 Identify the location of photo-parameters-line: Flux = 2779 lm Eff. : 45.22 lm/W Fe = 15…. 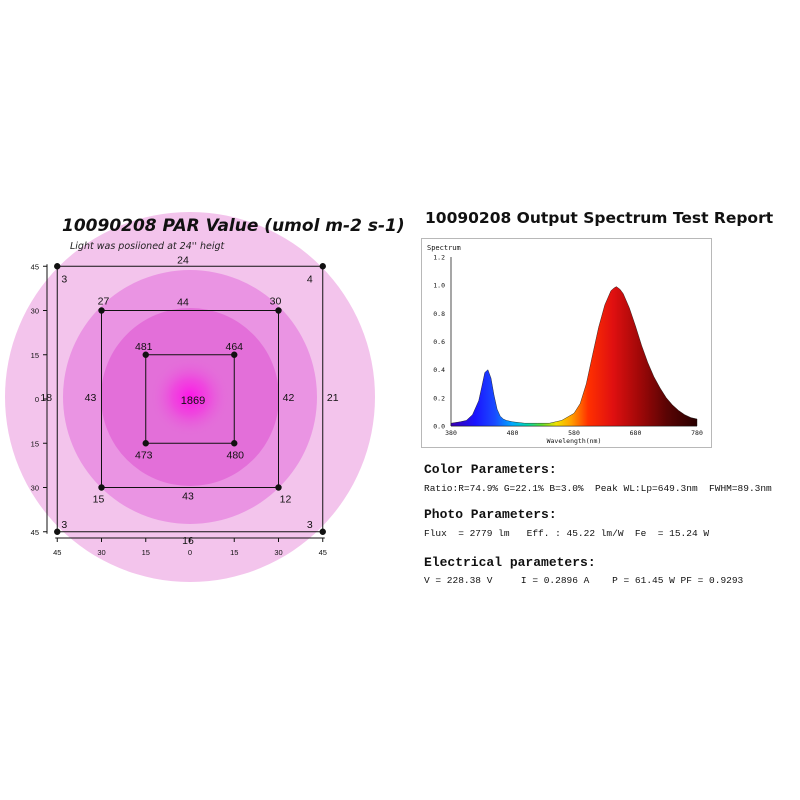
(567, 533).